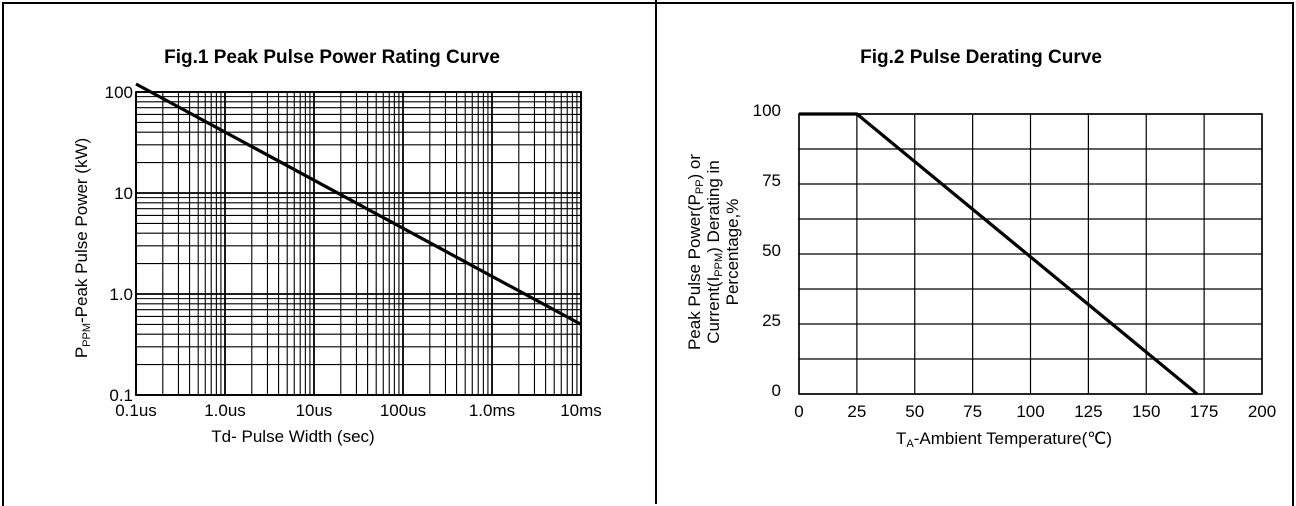  I want to click on chart-2-ylabel-main: Current(I, so click(713, 310).